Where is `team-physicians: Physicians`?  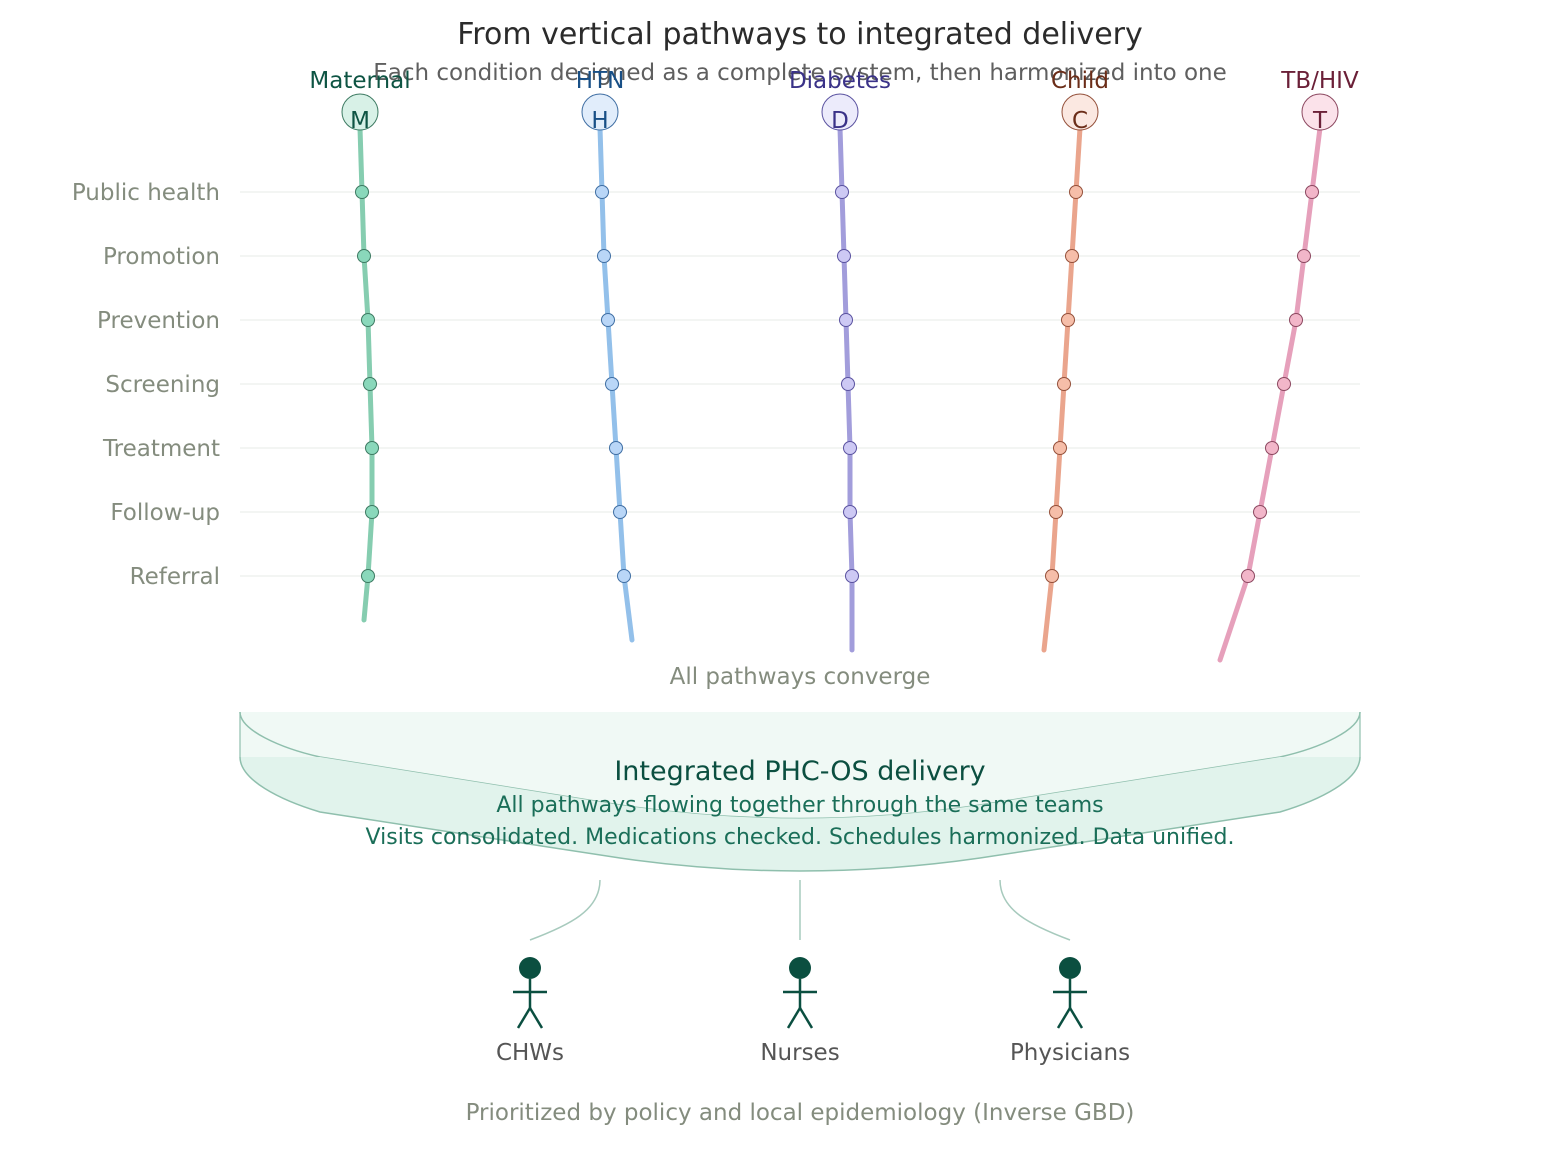
team-physicians: Physicians is located at coordinates (1070, 1011).